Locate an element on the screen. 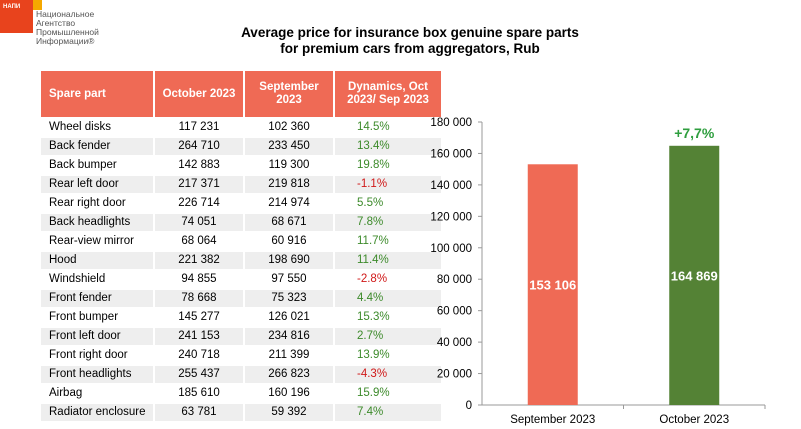 The width and height of the screenshot is (801, 429). september-price-cell: 266 823 is located at coordinates (289, 375).